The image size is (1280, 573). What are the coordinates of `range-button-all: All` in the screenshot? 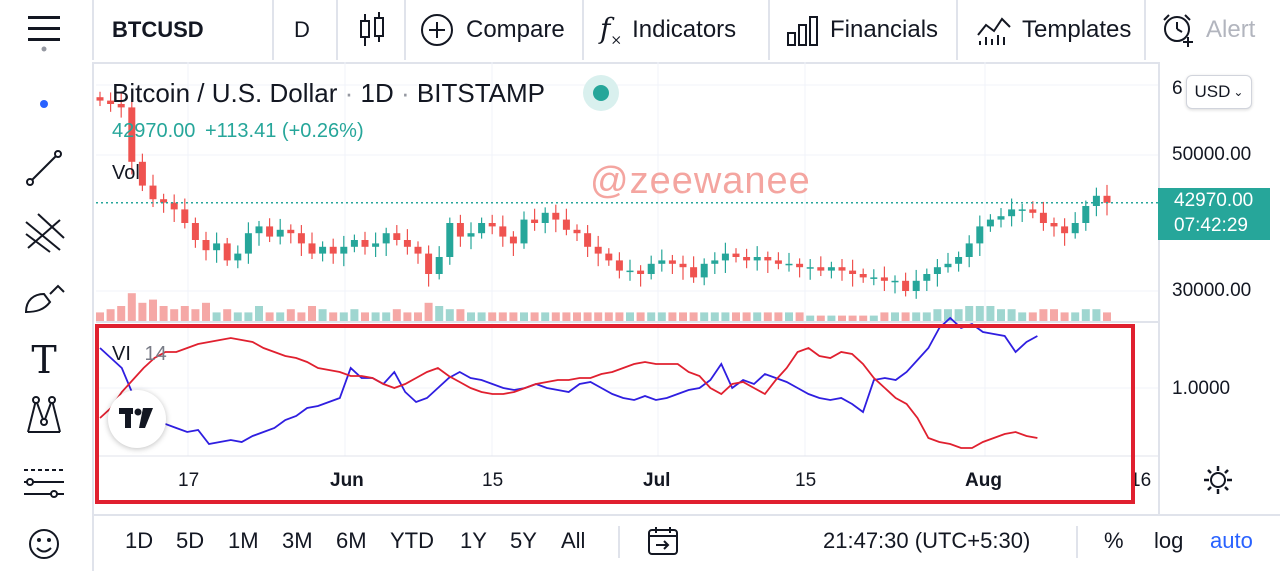 It's located at (573, 540).